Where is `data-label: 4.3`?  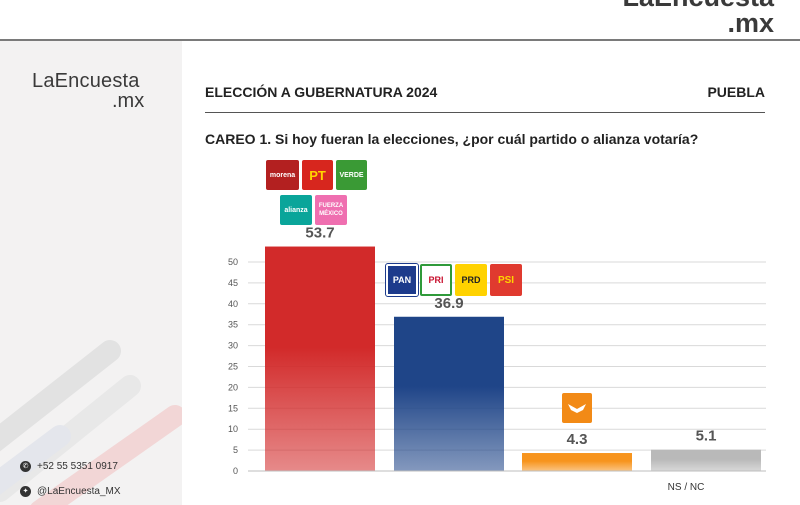
data-label: 4.3 is located at coordinates (577, 439).